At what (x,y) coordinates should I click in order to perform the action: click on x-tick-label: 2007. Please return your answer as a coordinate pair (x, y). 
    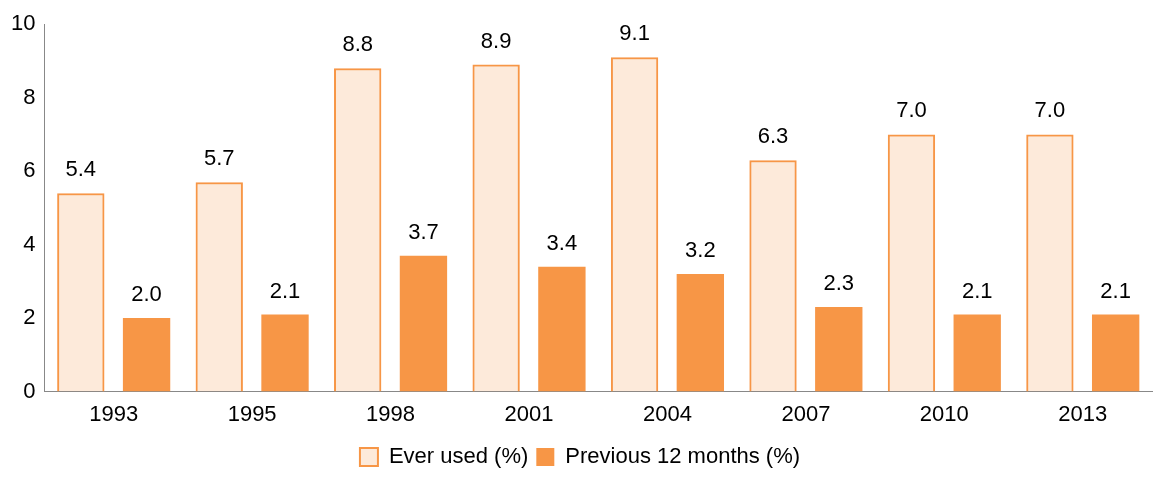
    Looking at the image, I should click on (806, 413).